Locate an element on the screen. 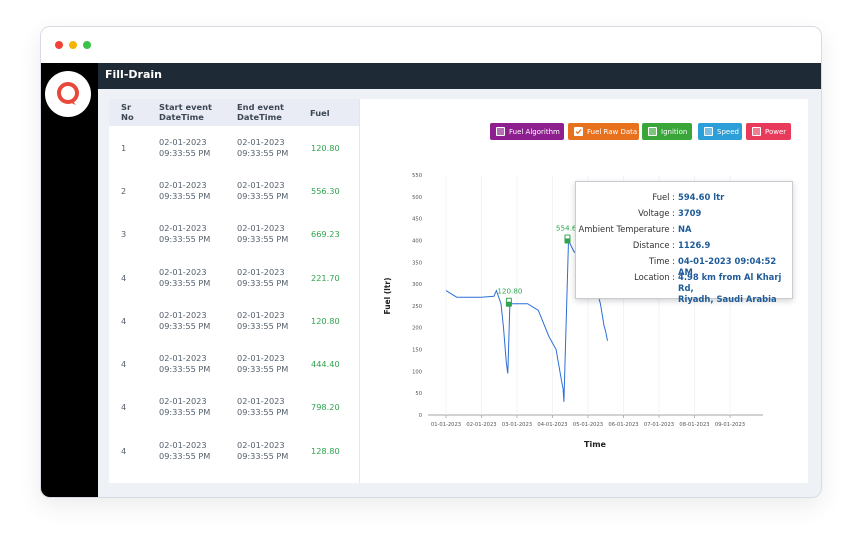  annotation-label: 554.60 is located at coordinates (569, 227).